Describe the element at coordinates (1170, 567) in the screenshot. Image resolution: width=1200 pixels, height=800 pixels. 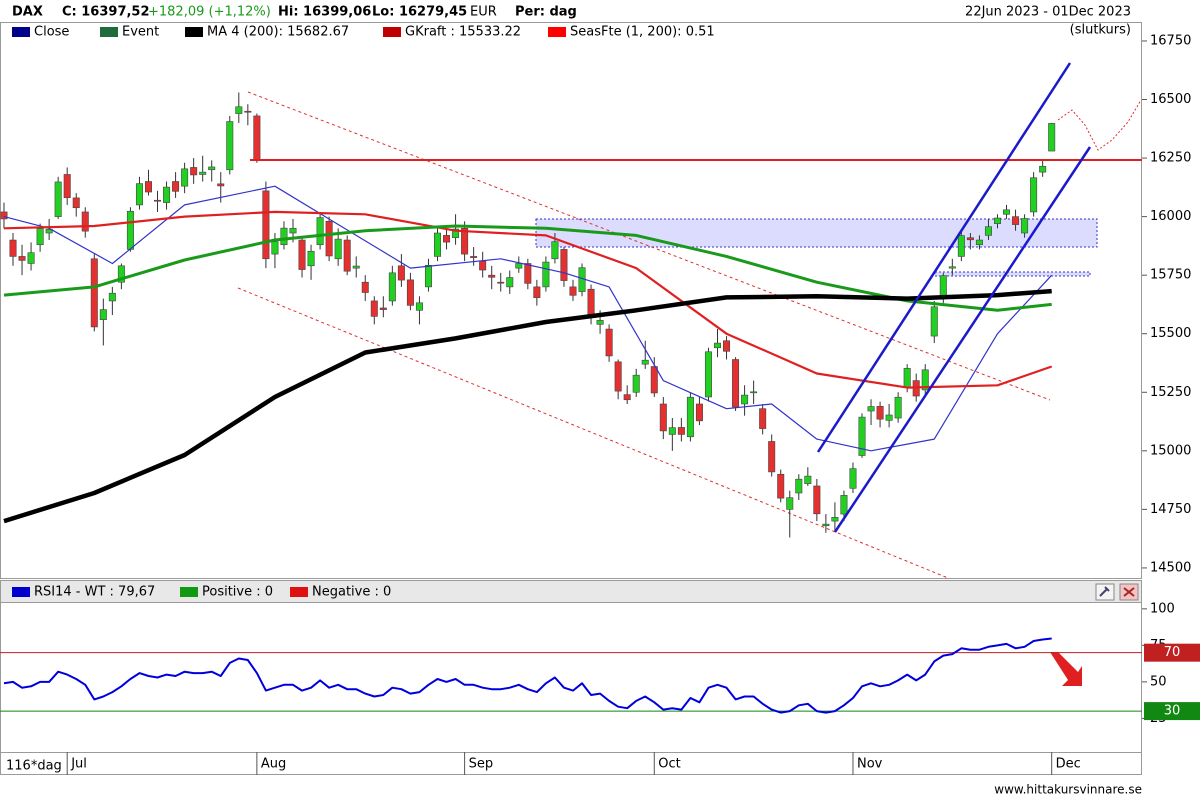
I see `y-tick-label: 14500` at that location.